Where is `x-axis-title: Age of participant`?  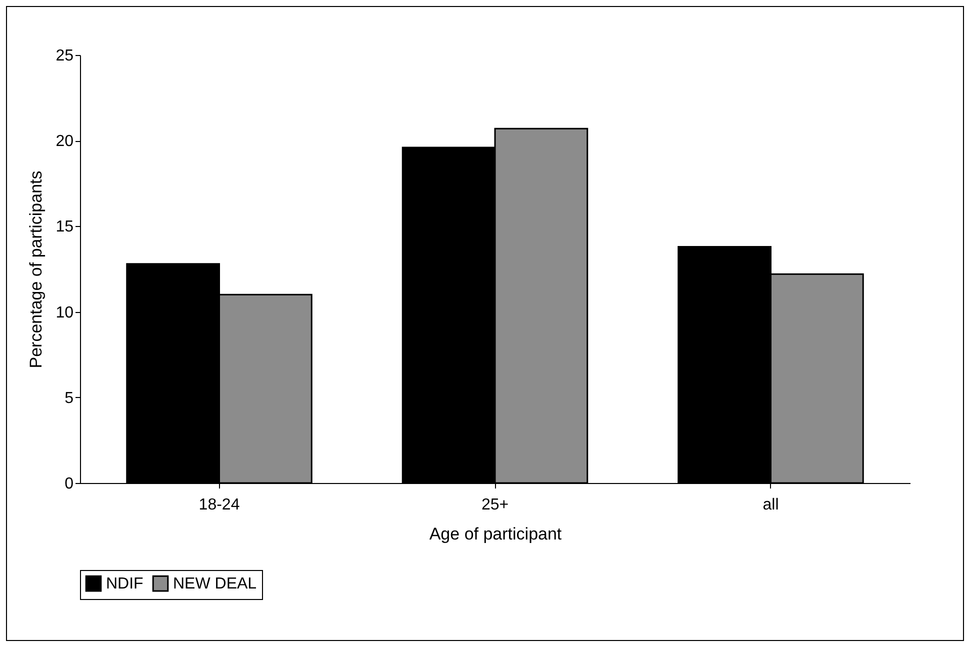 x-axis-title: Age of participant is located at coordinates (495, 534).